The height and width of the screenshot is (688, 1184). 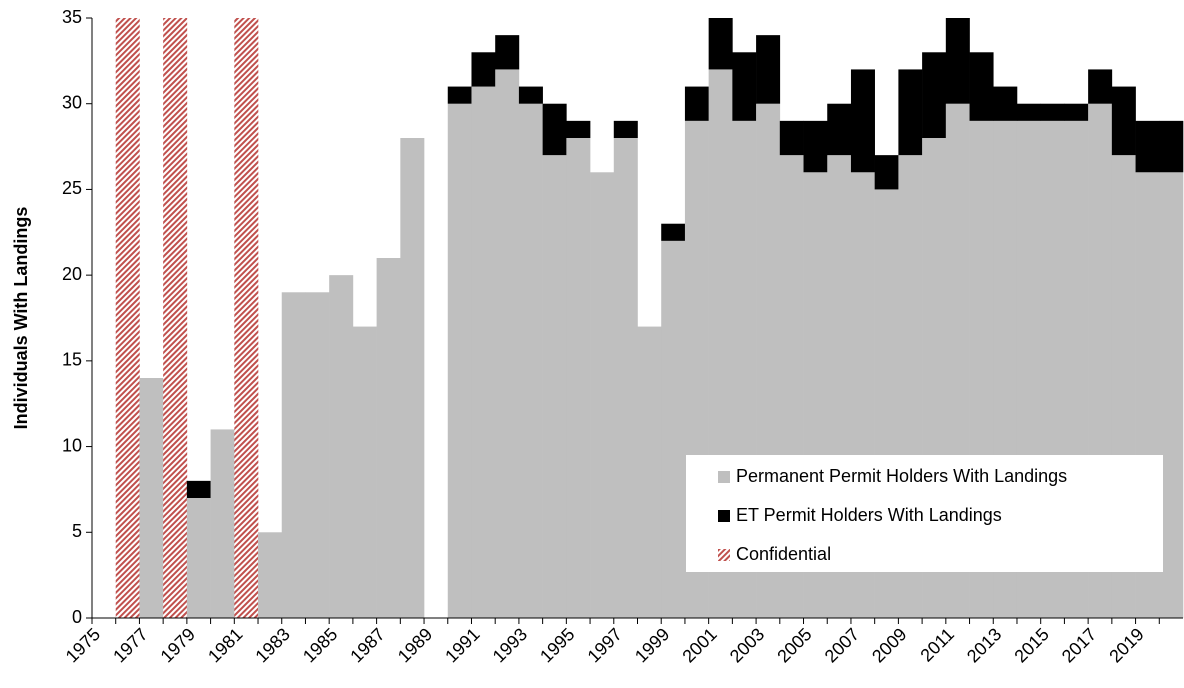 What do you see at coordinates (72, 360) in the screenshot?
I see `y-tick-label: 15` at bounding box center [72, 360].